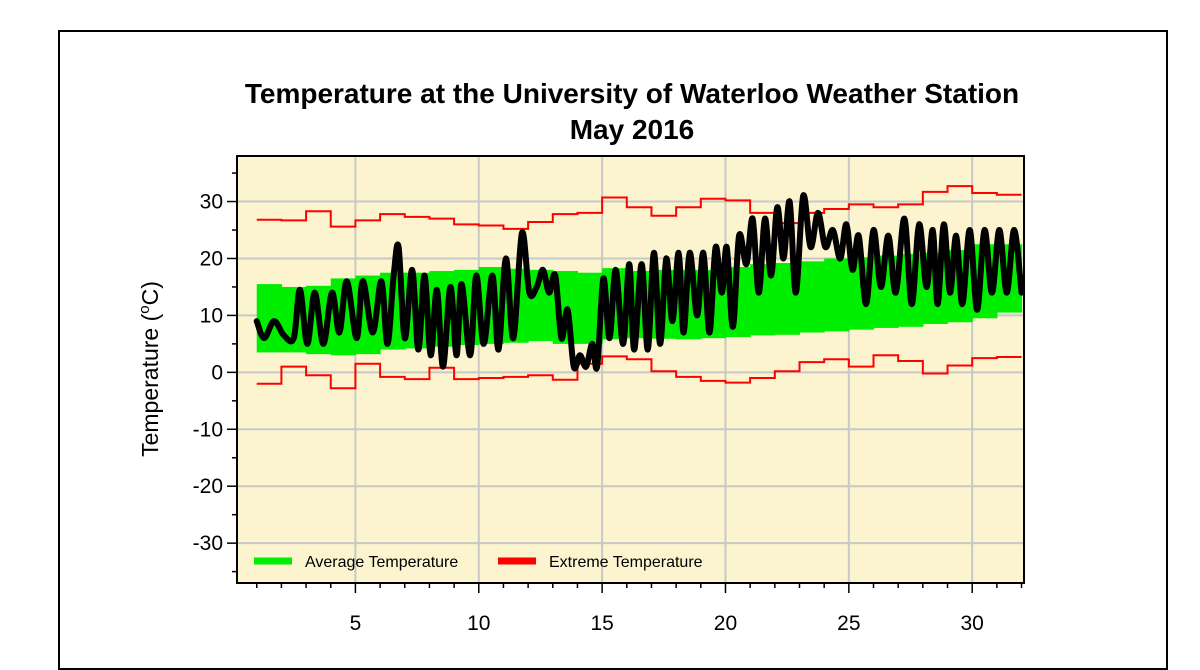  Describe the element at coordinates (208, 429) in the screenshot. I see `y-tick-label: -10` at that location.